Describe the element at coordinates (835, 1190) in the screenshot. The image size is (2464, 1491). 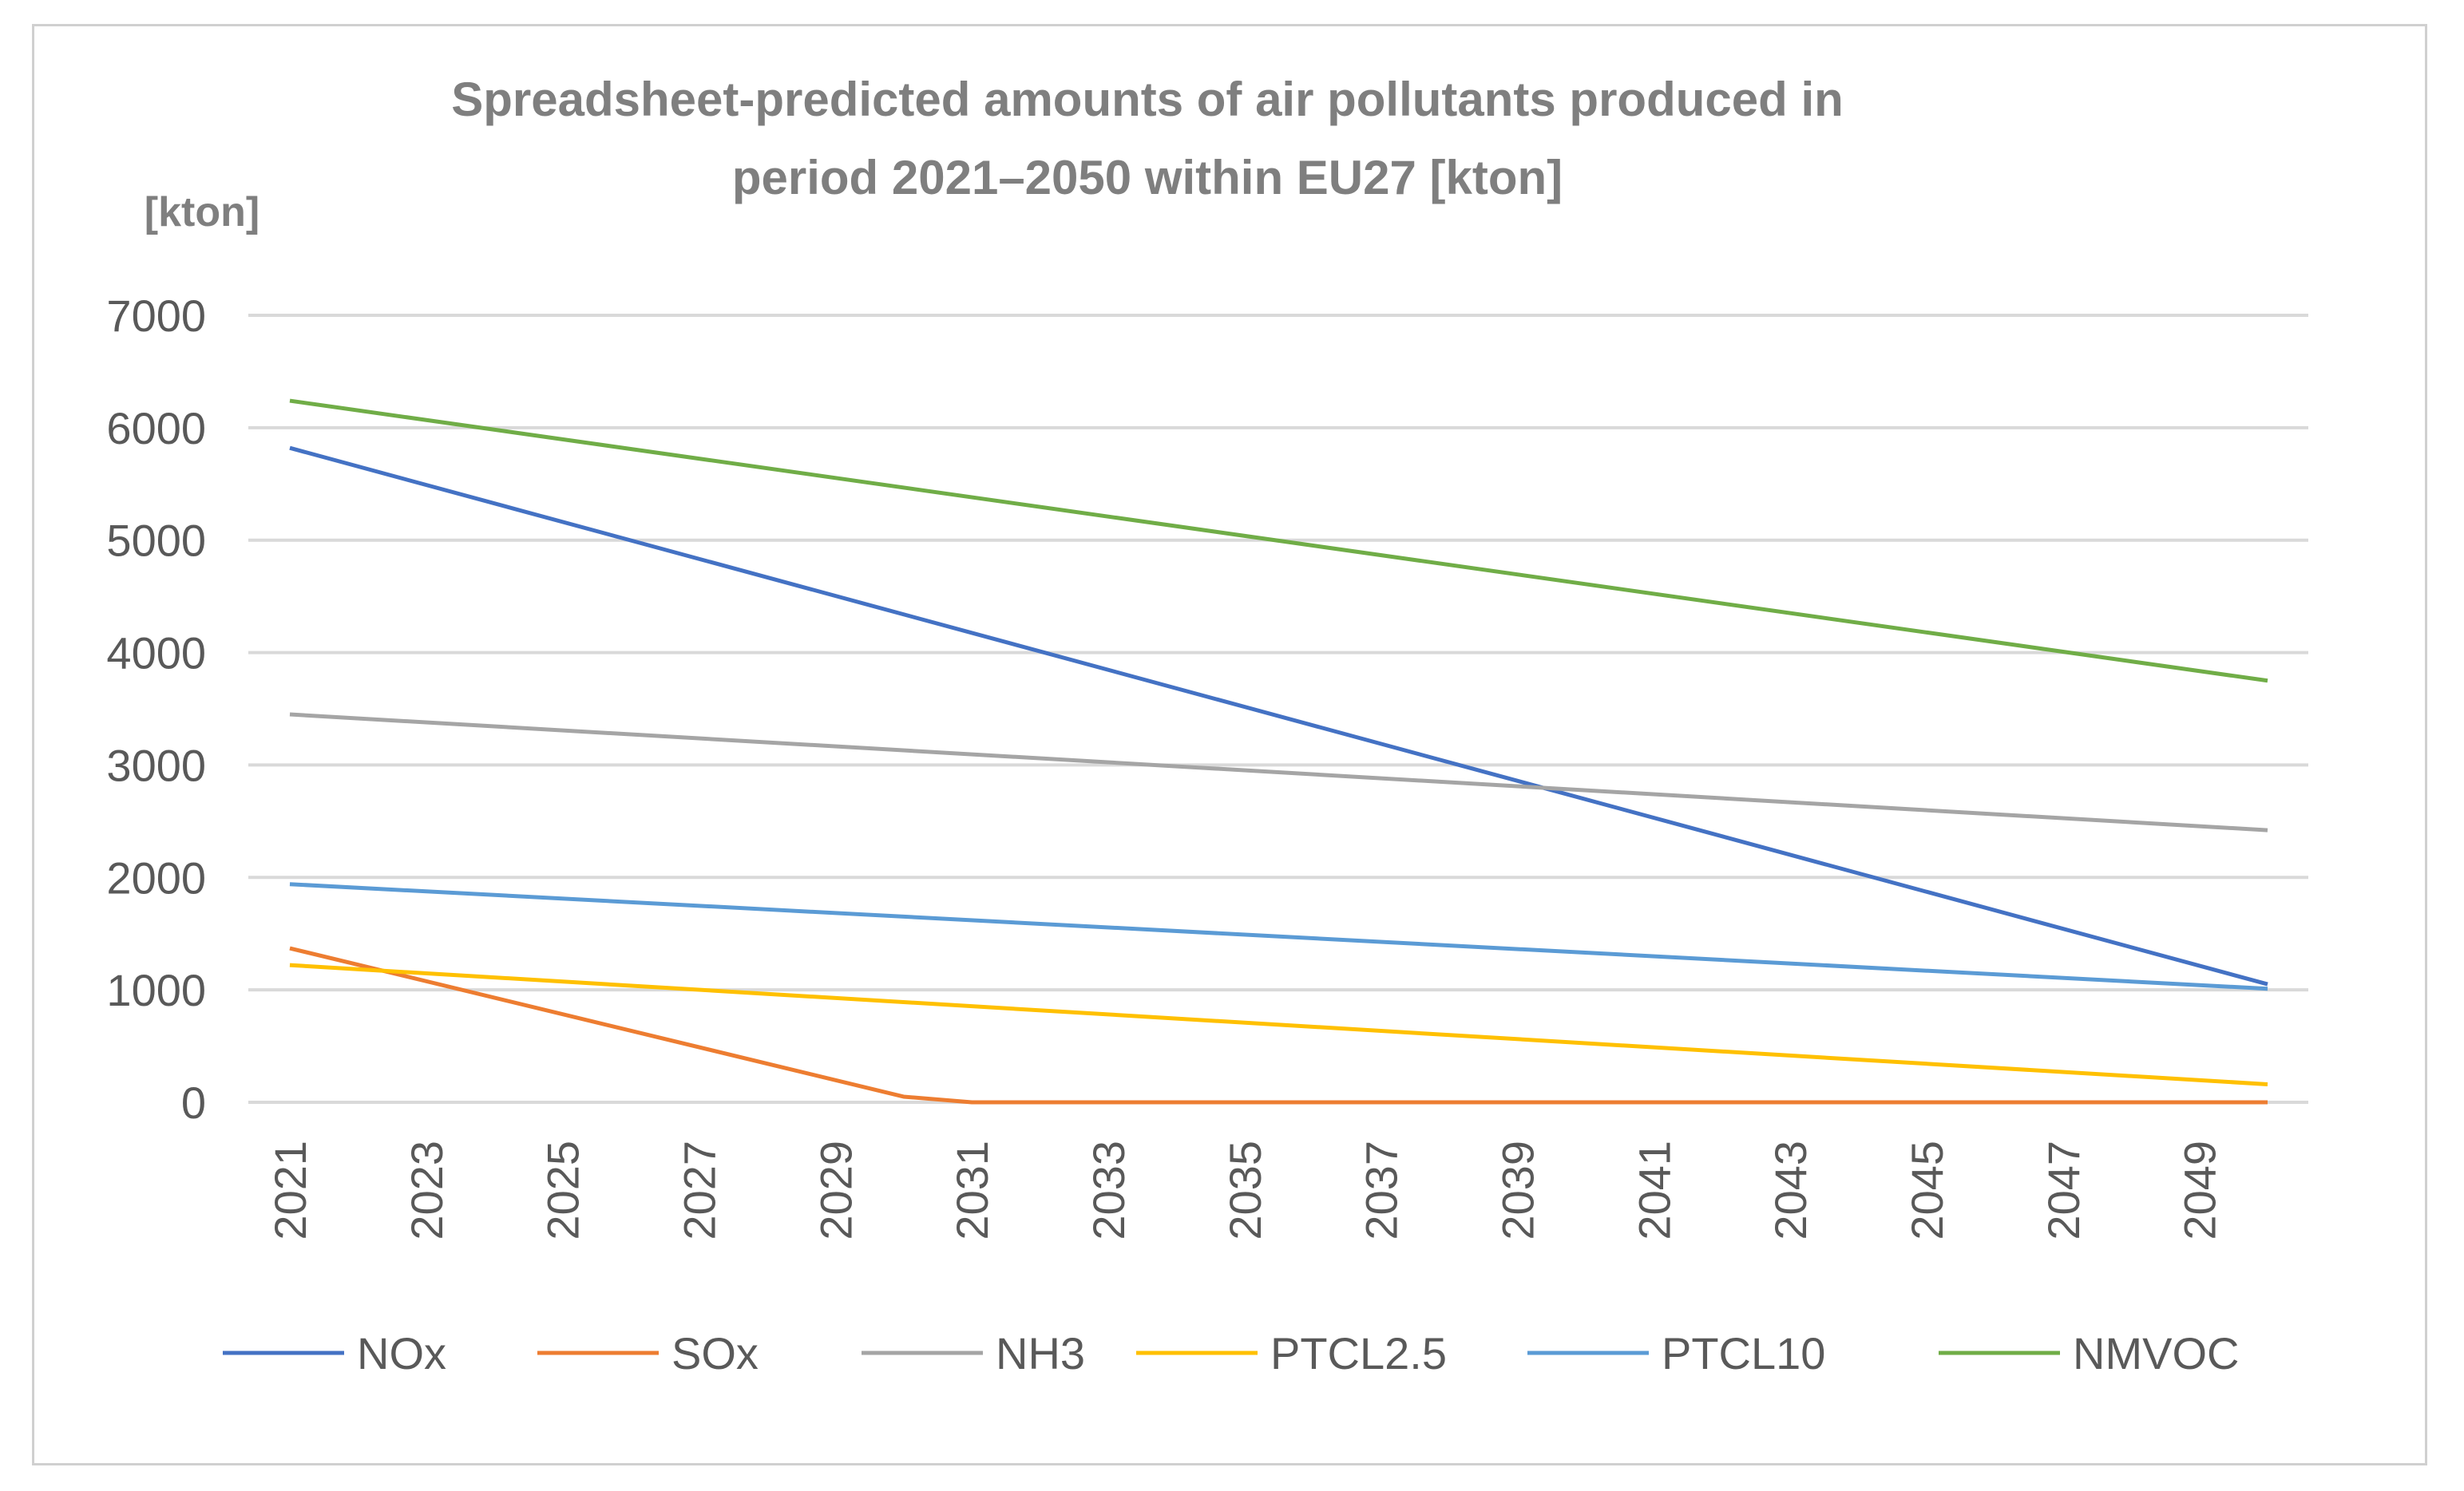
I see `x-tick-label: 2029` at that location.